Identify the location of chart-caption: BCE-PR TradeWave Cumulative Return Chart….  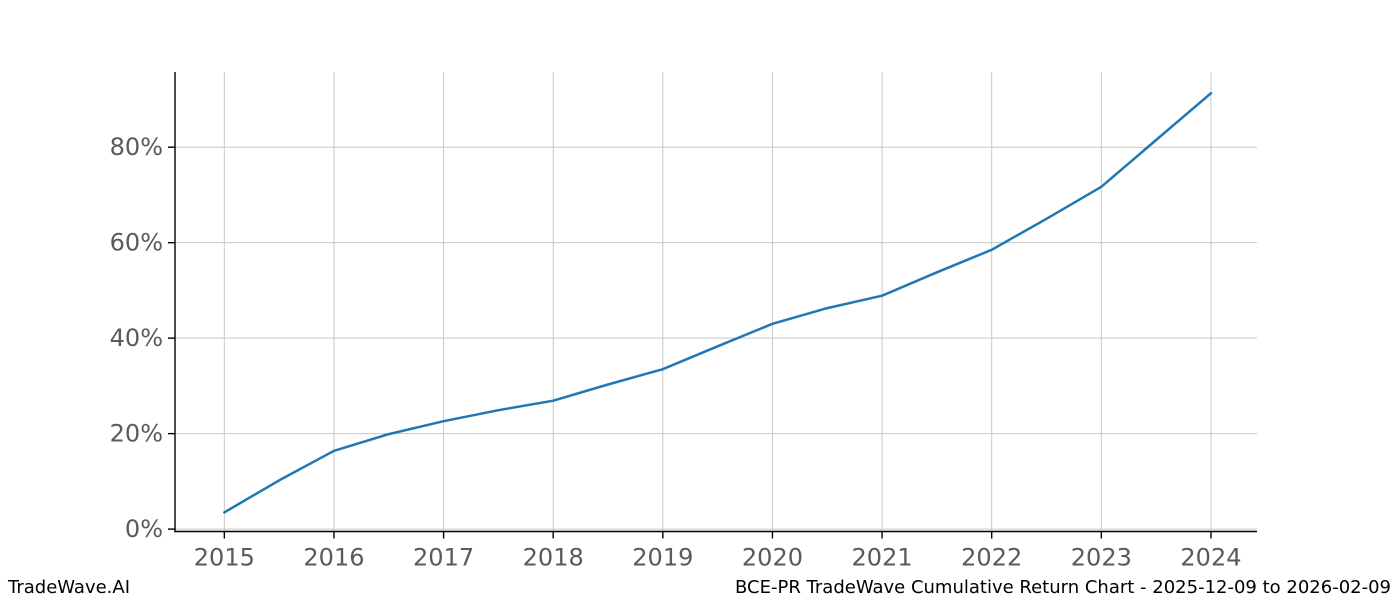
(1063, 587).